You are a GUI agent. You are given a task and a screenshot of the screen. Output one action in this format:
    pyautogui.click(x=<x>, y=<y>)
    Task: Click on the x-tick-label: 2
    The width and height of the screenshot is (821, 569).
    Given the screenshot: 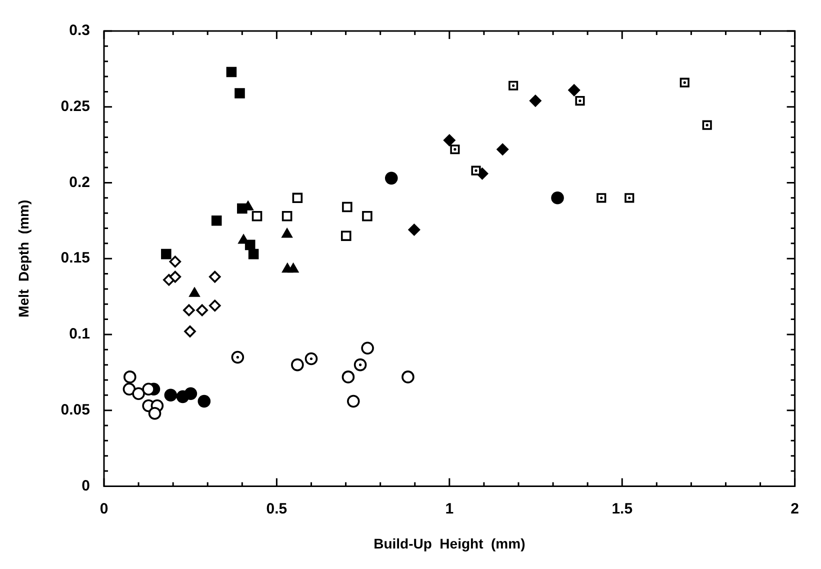 What is the action you would take?
    pyautogui.click(x=794, y=509)
    